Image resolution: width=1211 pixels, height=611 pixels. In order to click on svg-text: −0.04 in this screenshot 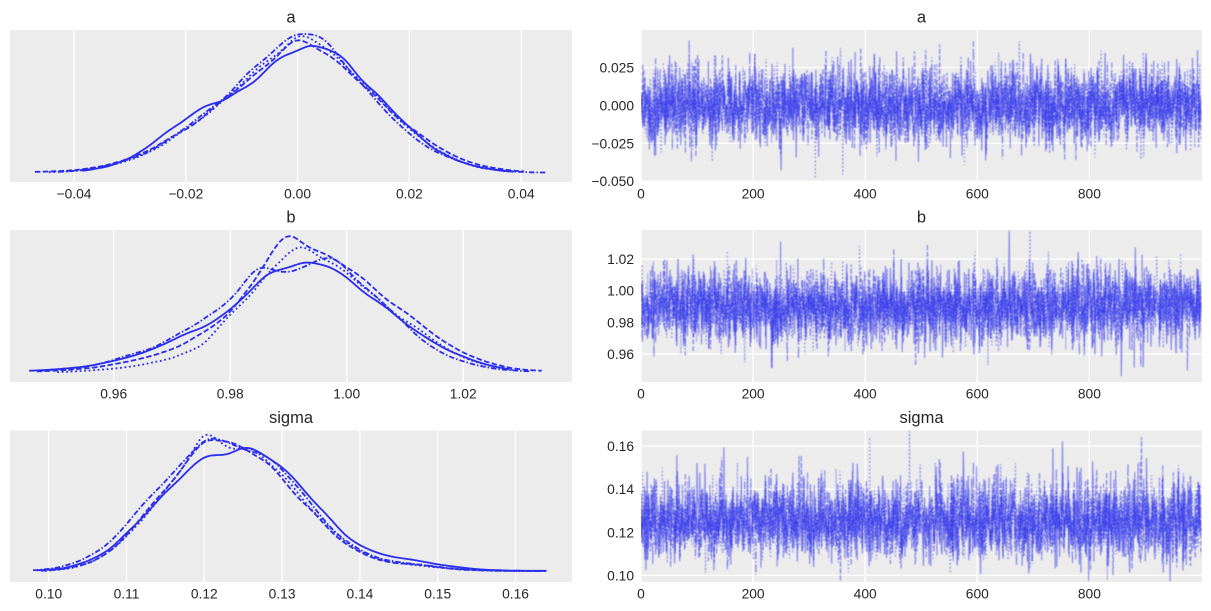, I will do `click(74, 194)`.